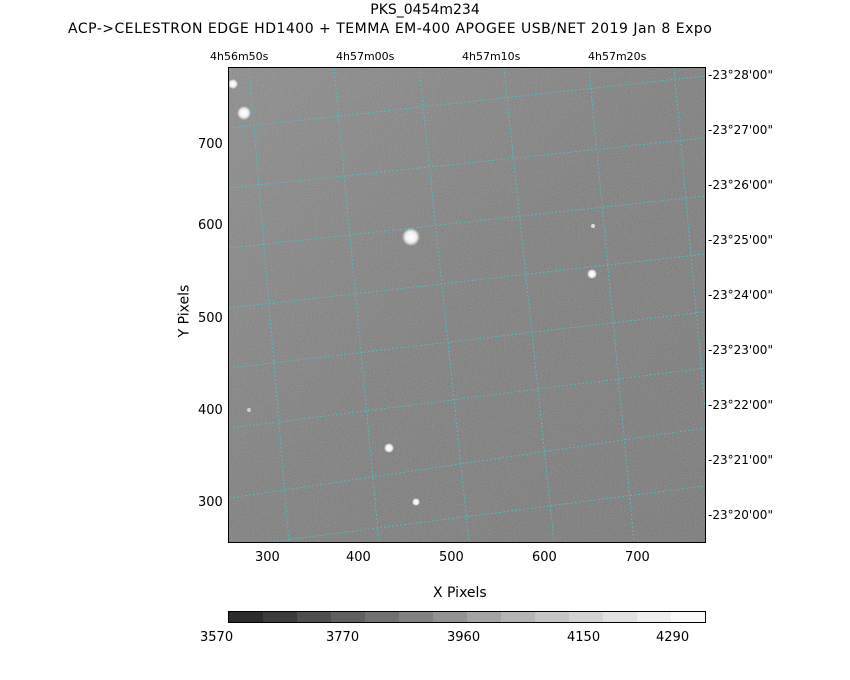  Describe the element at coordinates (617, 56) in the screenshot. I see `ra-tick-4: 4h57m20s` at that location.